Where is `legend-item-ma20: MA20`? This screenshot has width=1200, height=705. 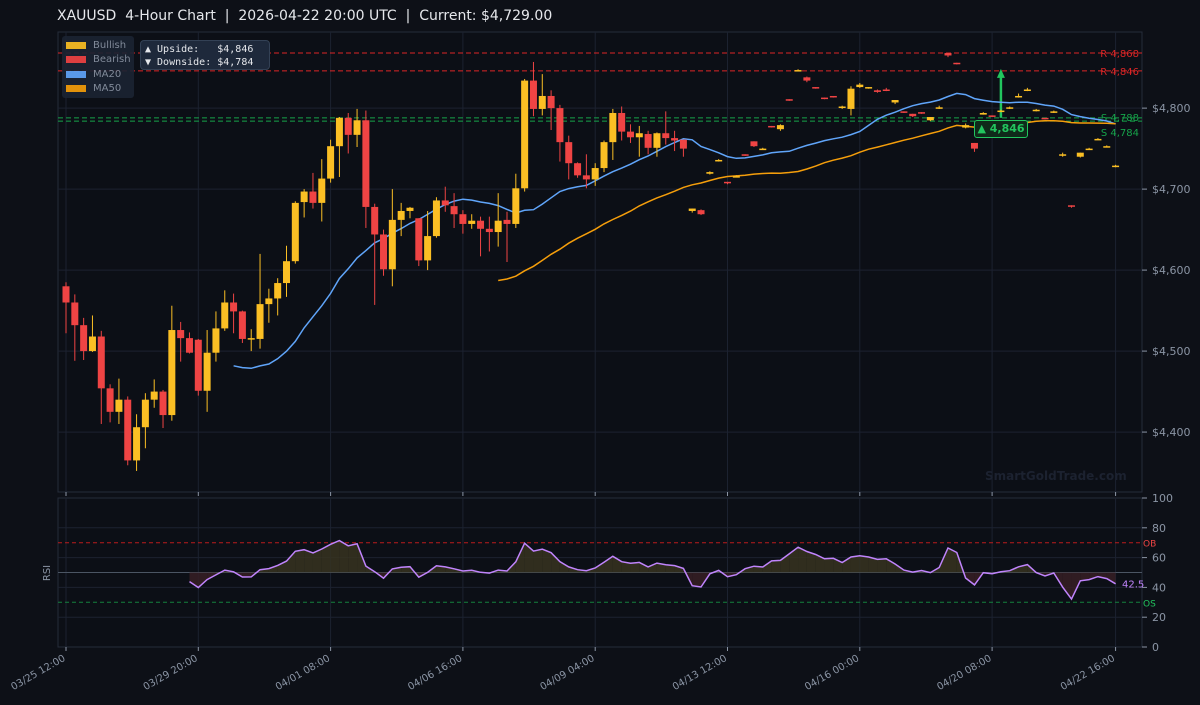
legend-item-ma20: MA20 is located at coordinates (93, 74).